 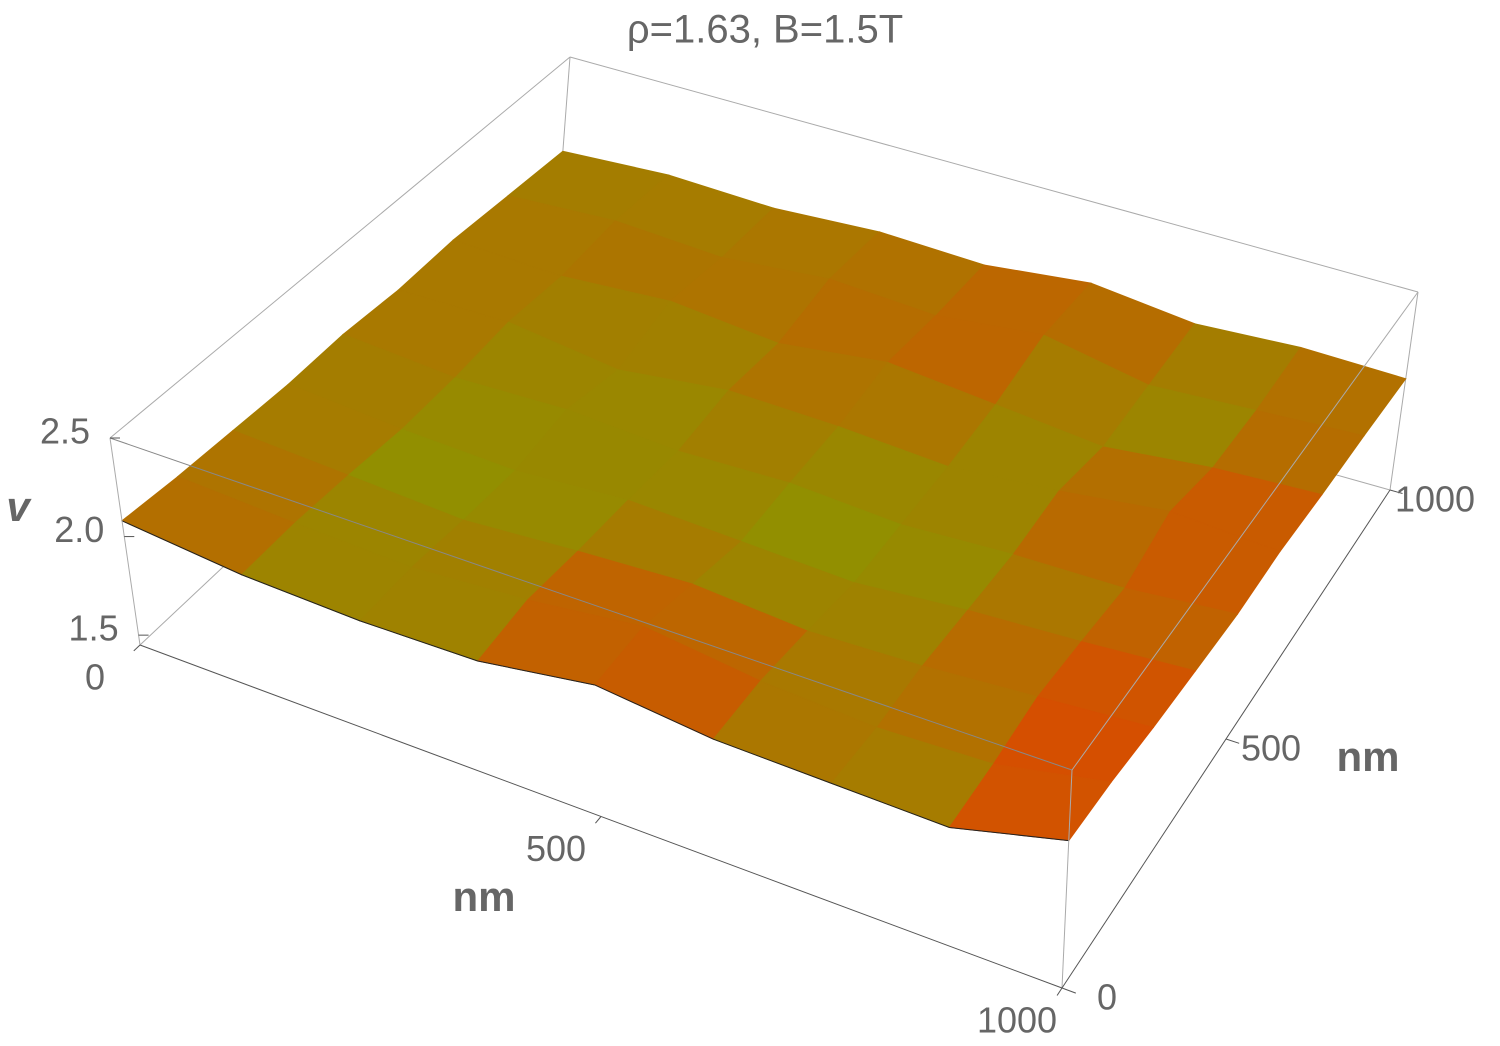 I want to click on x-tick-label: 0, so click(x=95, y=677).